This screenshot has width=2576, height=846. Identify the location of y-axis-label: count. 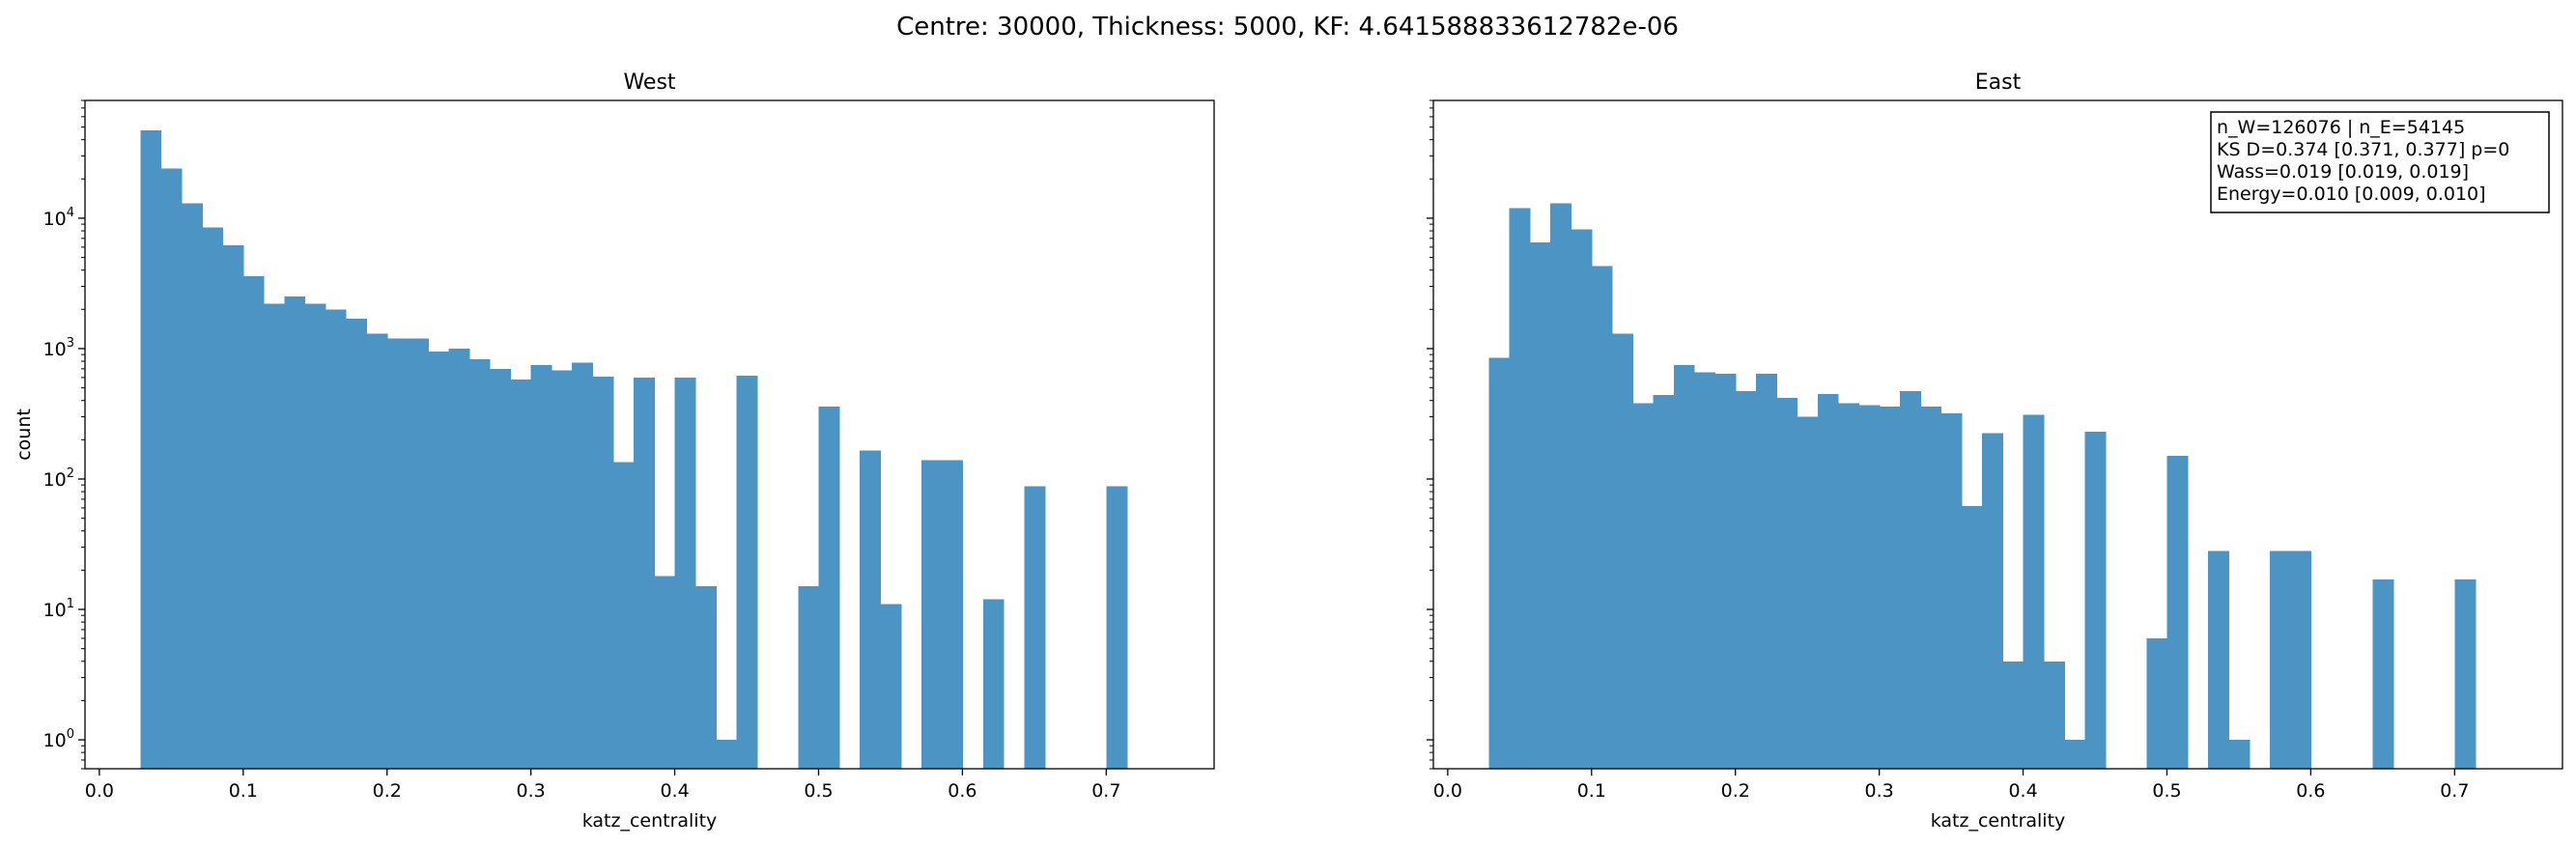
(24, 435).